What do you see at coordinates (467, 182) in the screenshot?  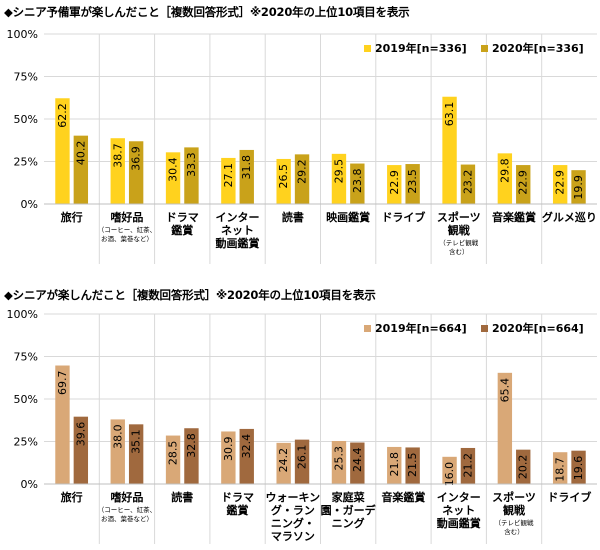 I see `bar-value-label: 23.2` at bounding box center [467, 182].